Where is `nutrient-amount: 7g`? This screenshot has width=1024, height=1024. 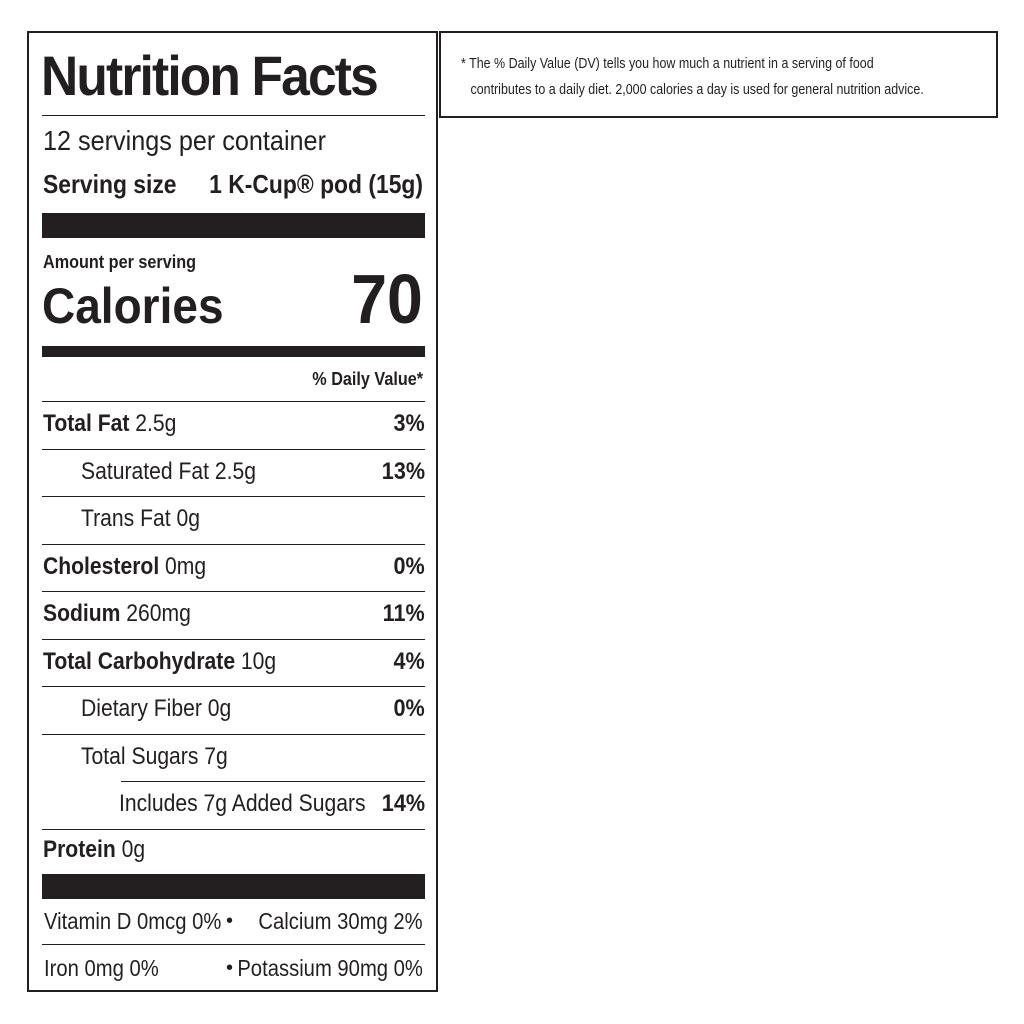 nutrient-amount: 7g is located at coordinates (216, 756).